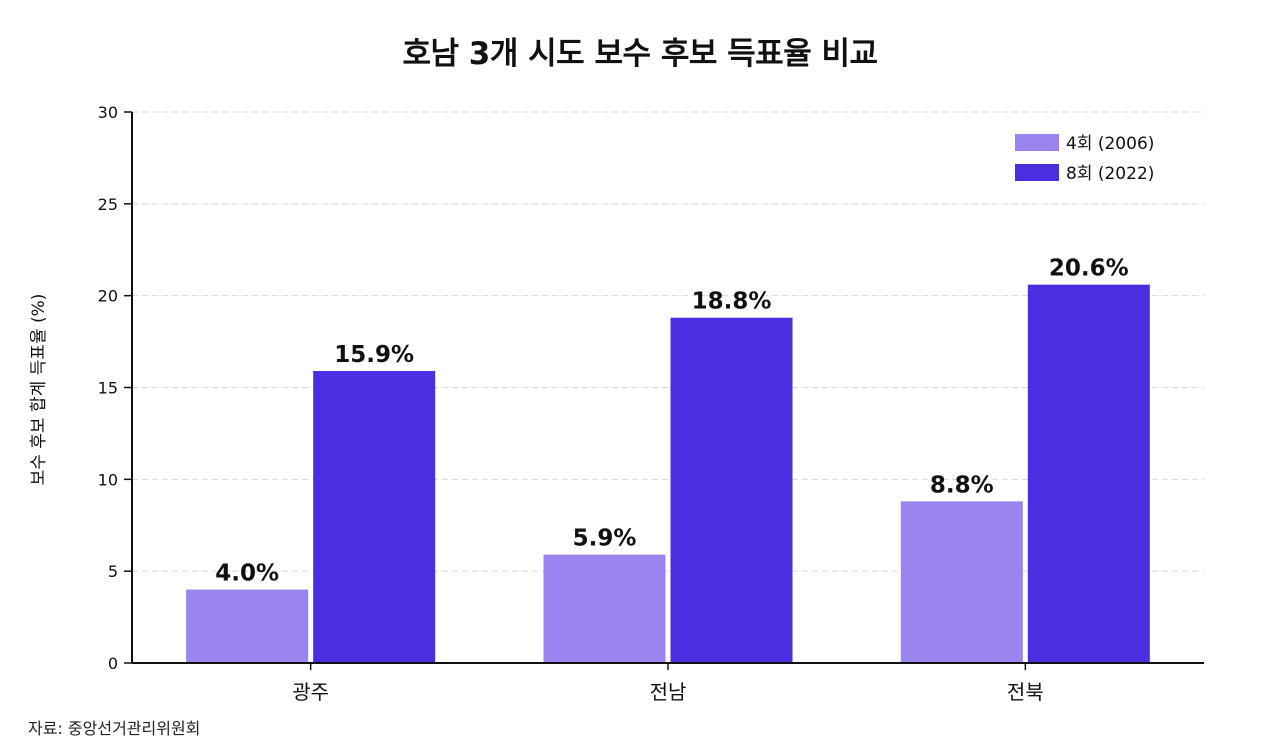  What do you see at coordinates (247, 574) in the screenshot?
I see `data-label: 4.0%` at bounding box center [247, 574].